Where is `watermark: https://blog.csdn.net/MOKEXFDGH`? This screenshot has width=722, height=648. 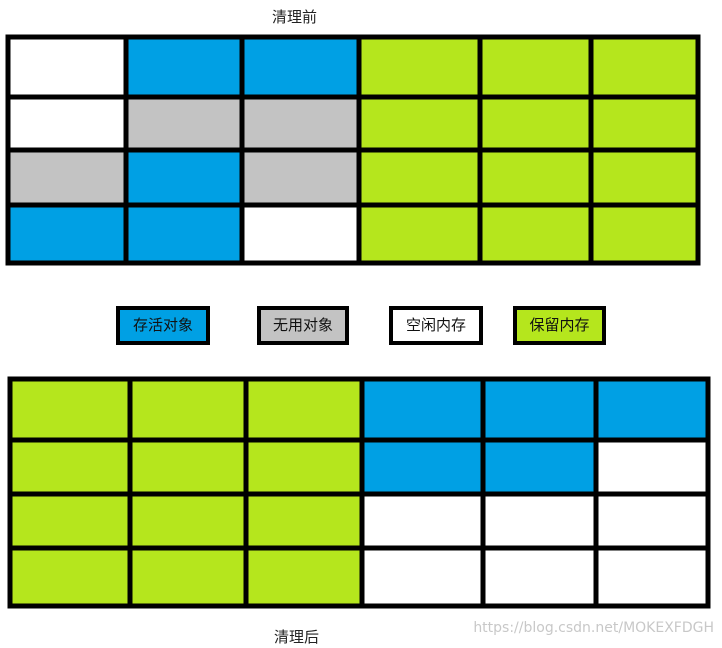 watermark: https://blog.csdn.net/MOKEXFDGH is located at coordinates (593, 628).